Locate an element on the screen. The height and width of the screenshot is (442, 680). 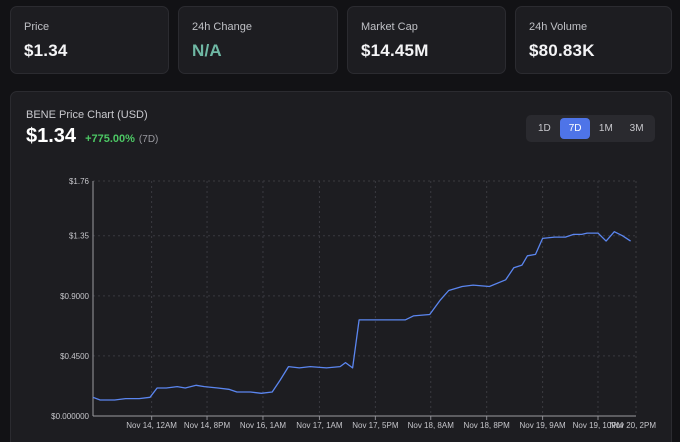
price-summary: $1.34 +775.00% (7D) is located at coordinates (92, 136).